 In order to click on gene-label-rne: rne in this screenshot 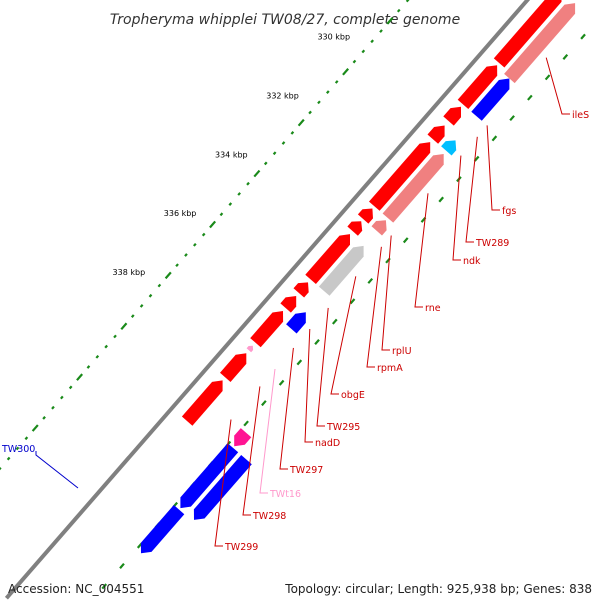, I will do `click(433, 308)`.